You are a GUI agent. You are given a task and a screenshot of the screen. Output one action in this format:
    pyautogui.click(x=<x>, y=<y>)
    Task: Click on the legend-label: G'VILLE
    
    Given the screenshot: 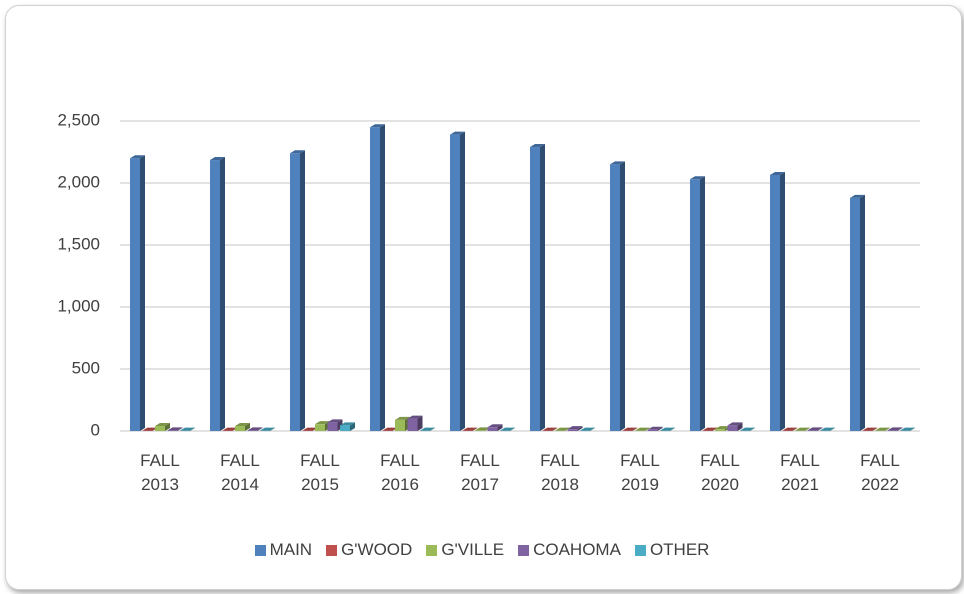 What is the action you would take?
    pyautogui.click(x=473, y=549)
    